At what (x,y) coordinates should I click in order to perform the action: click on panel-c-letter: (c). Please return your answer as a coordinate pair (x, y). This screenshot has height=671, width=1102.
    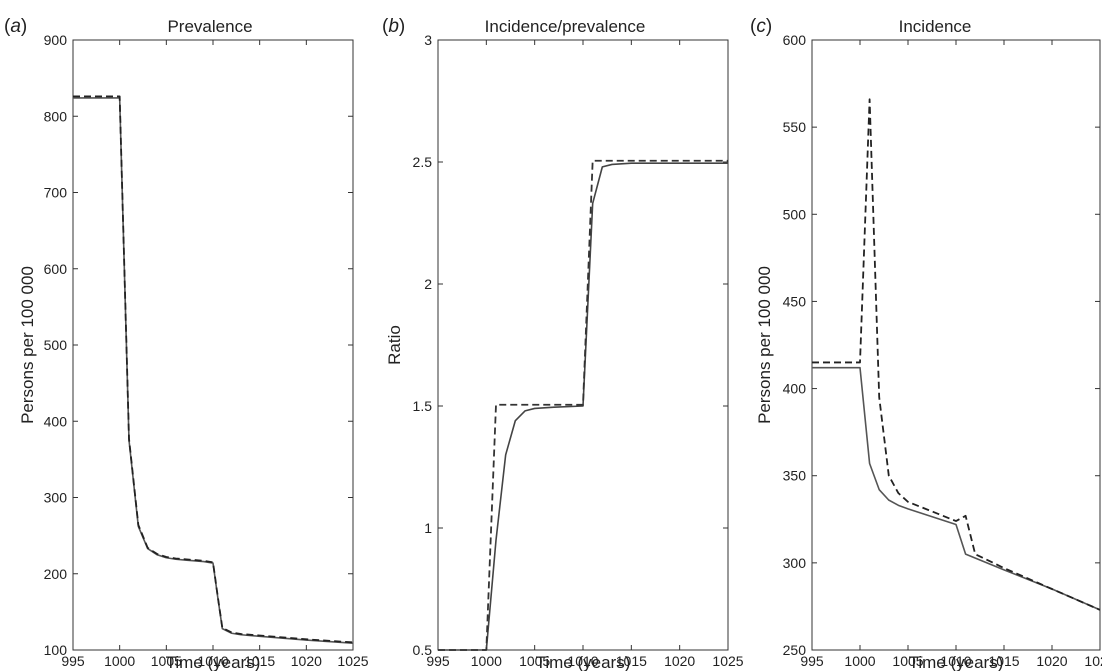
    Looking at the image, I should click on (761, 26).